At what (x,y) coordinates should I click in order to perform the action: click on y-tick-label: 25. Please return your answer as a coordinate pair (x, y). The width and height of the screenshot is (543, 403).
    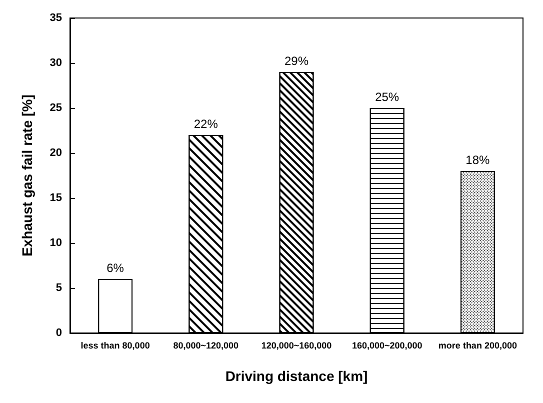
    Looking at the image, I should click on (56, 108).